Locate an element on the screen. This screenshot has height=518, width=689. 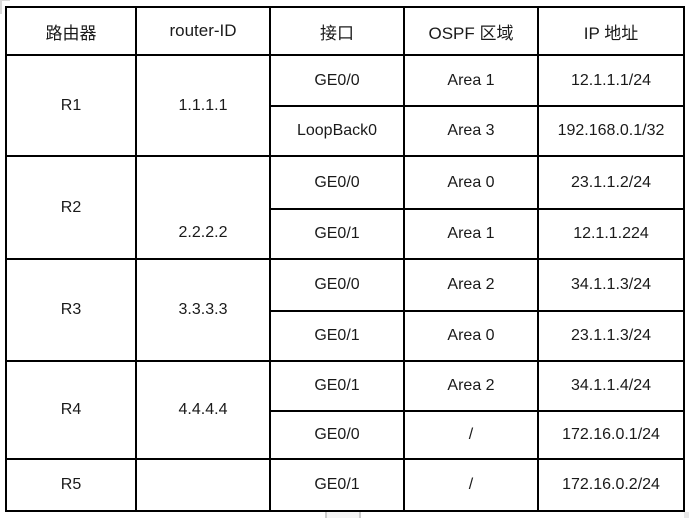
left-edge-artifact is located at coordinates (1, 7).